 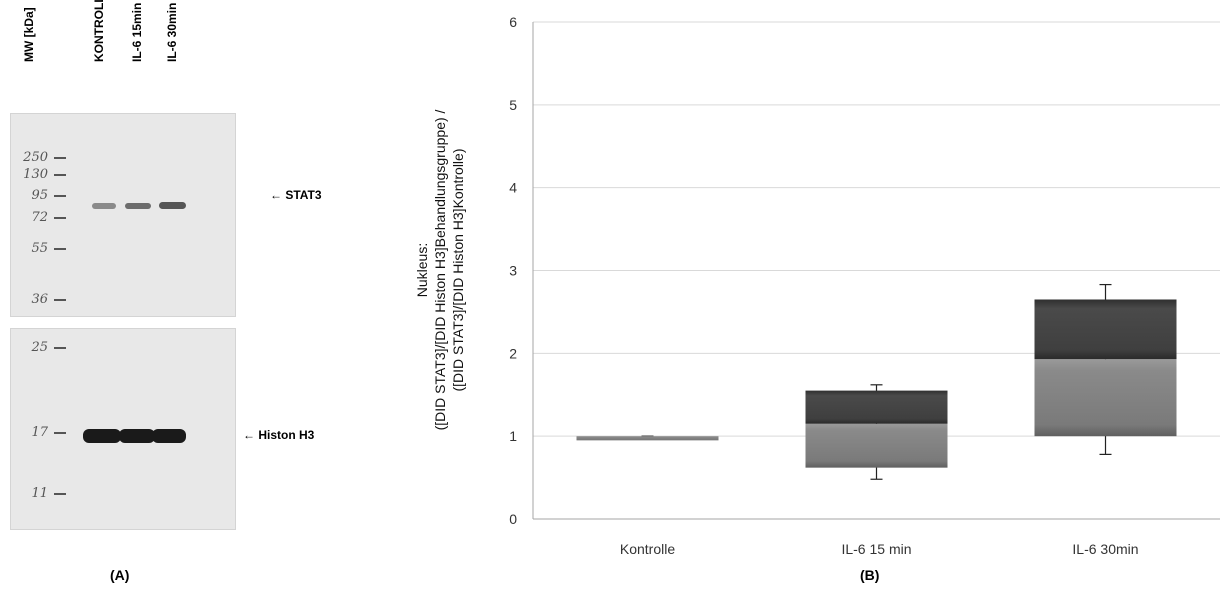 I want to click on marker-250: 250, so click(x=38, y=157).